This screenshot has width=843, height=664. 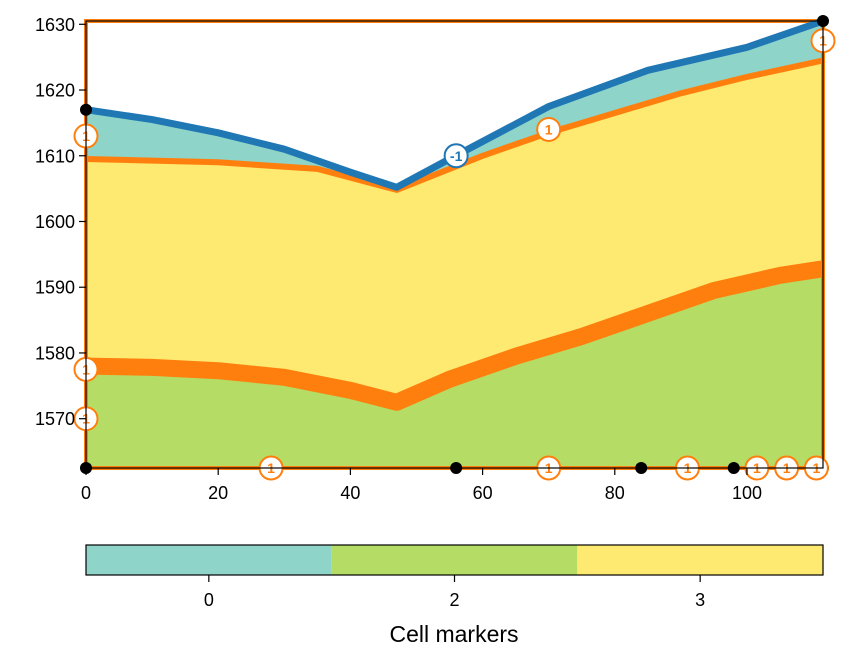 What do you see at coordinates (700, 600) in the screenshot?
I see `colorbar-tick-label: 3` at bounding box center [700, 600].